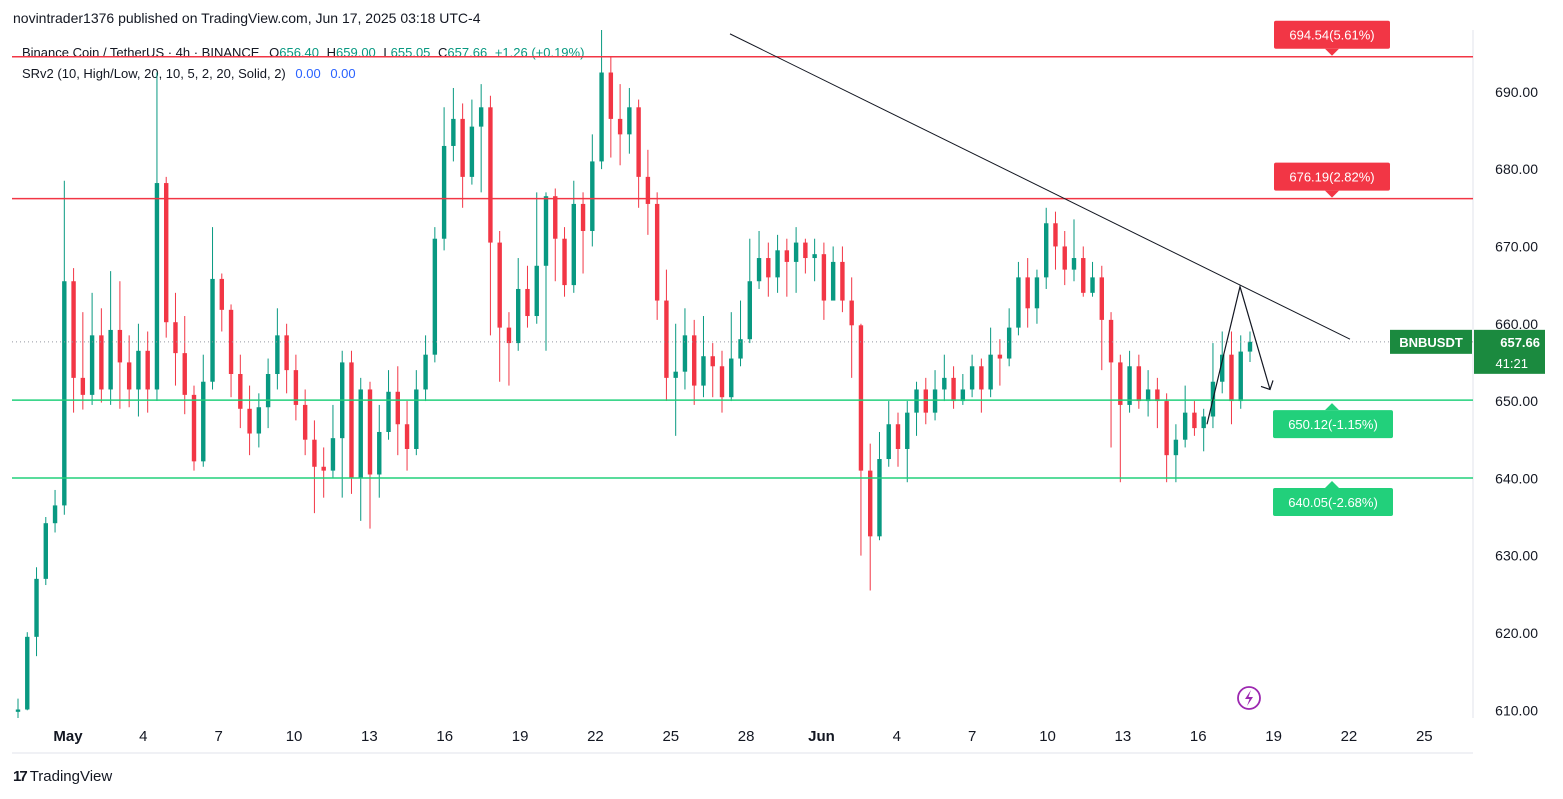  I want to click on last-price-tag, so click(1509, 351).